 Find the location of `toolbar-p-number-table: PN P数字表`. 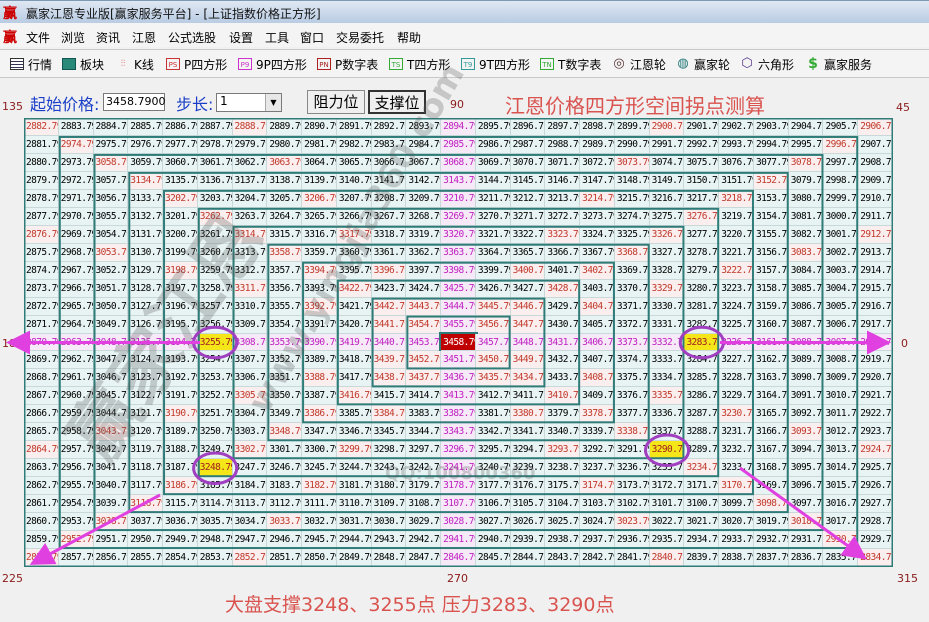

toolbar-p-number-table: PN P数字表 is located at coordinates (347, 64).